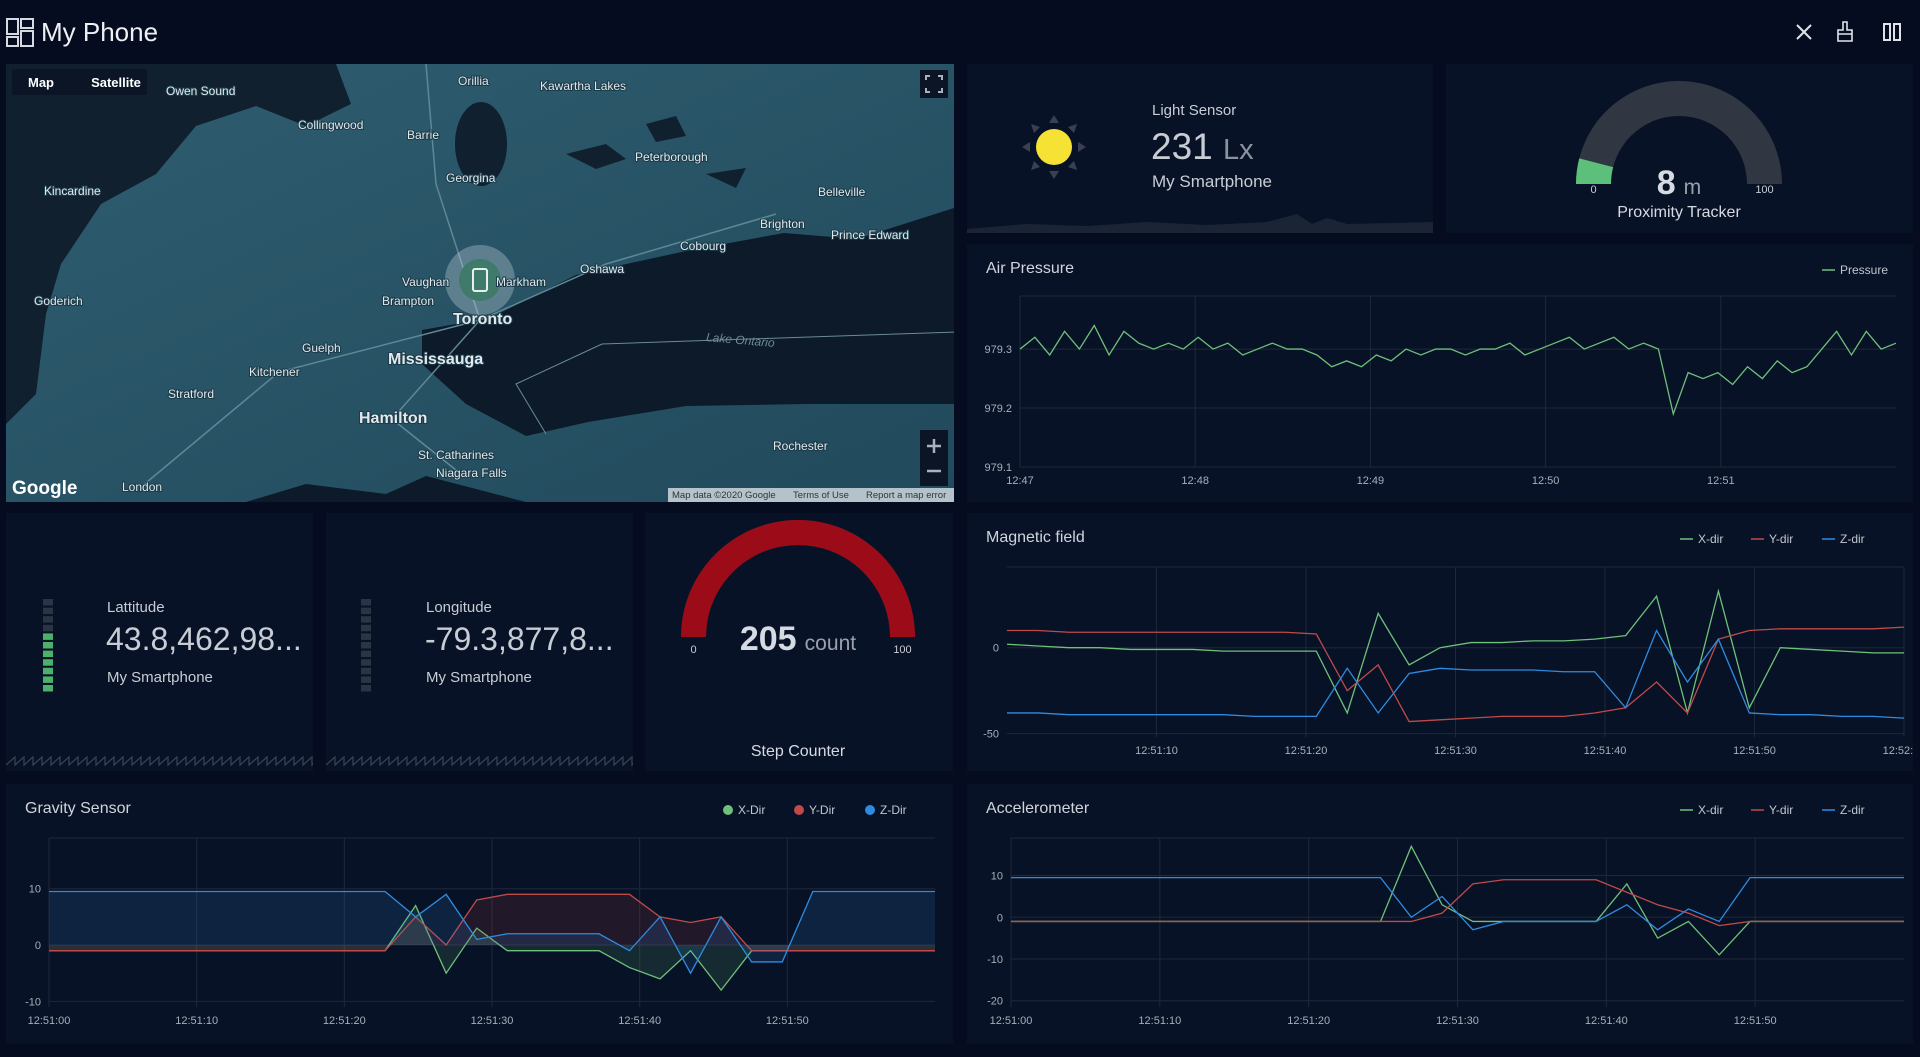 The image size is (1920, 1057). Describe the element at coordinates (893, 810) in the screenshot. I see `legend-label: Z-Dir` at that location.